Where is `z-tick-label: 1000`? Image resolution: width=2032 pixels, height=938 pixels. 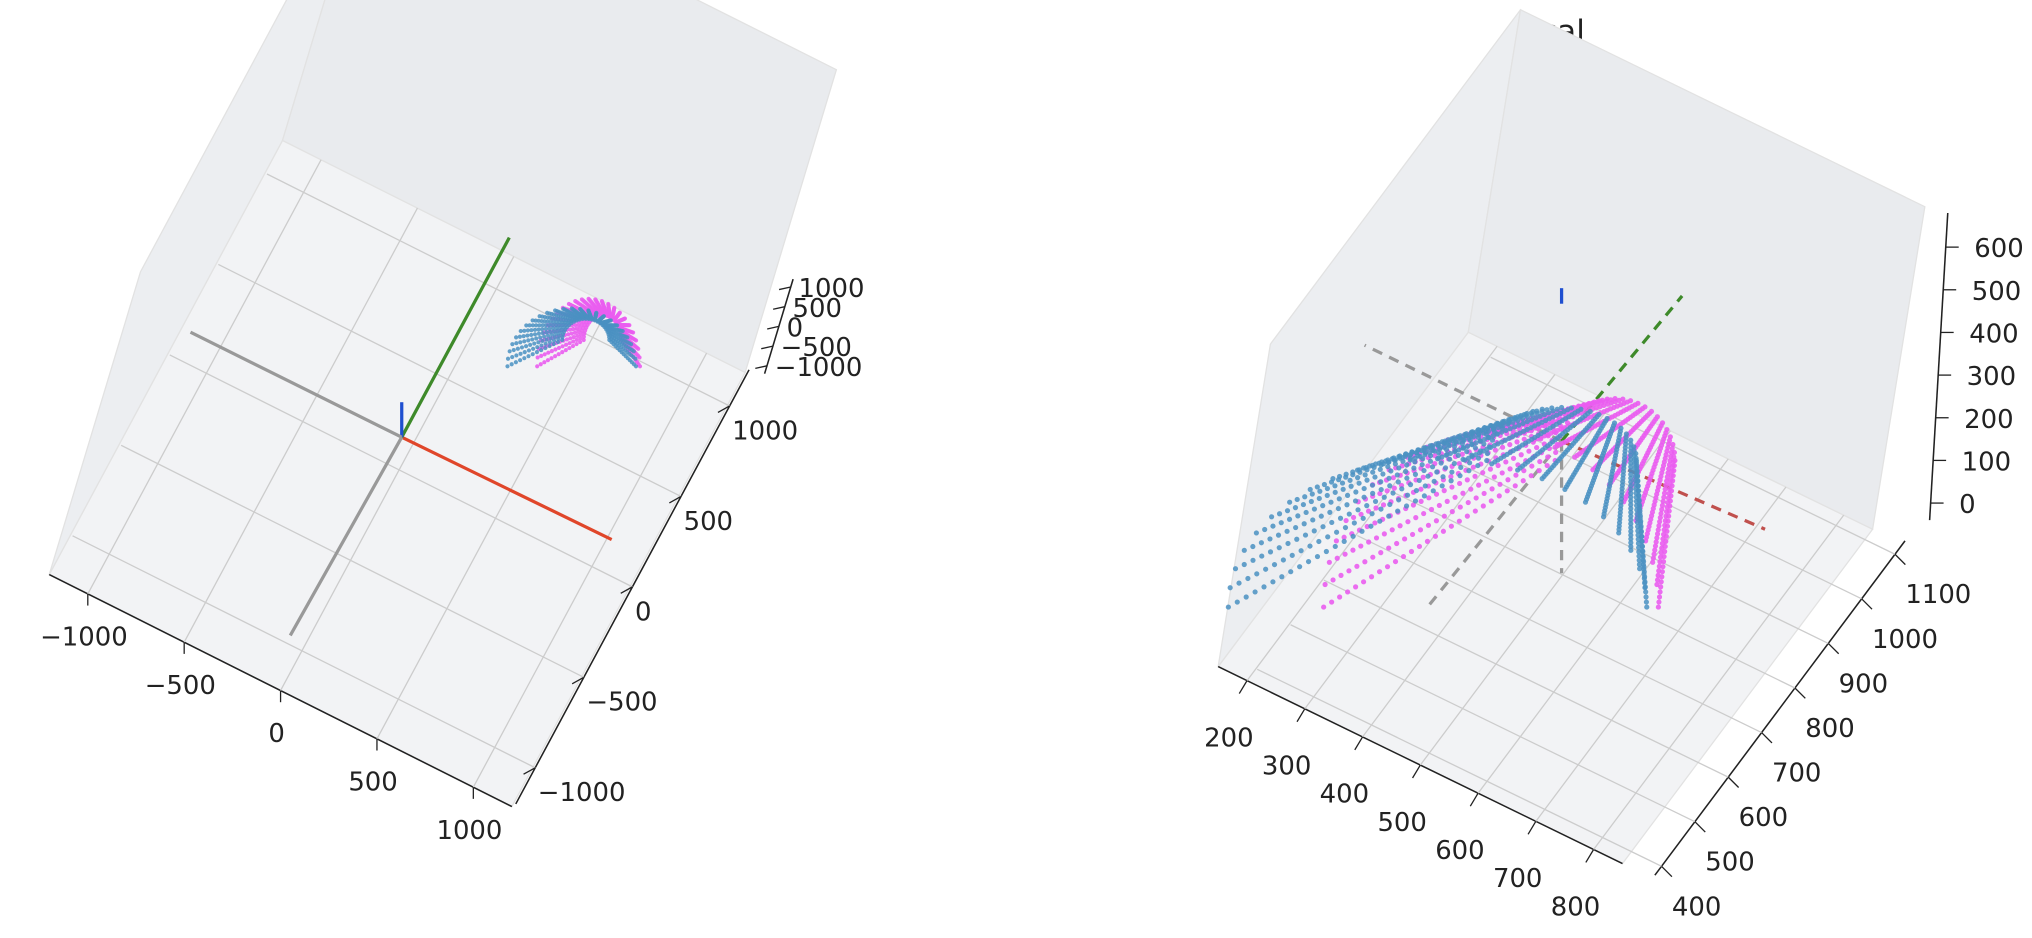
z-tick-label: 1000 is located at coordinates (832, 289).